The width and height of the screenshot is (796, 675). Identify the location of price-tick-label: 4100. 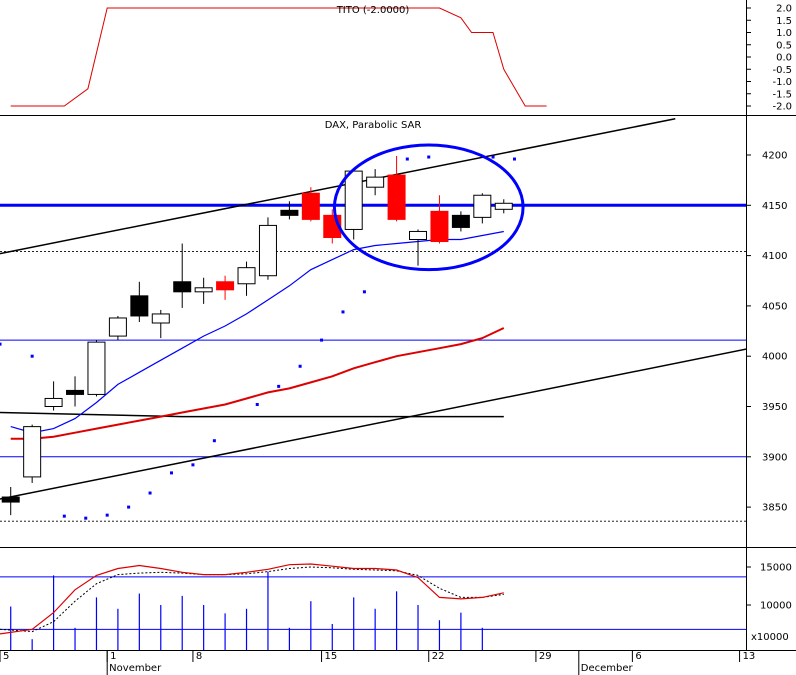
(774, 256).